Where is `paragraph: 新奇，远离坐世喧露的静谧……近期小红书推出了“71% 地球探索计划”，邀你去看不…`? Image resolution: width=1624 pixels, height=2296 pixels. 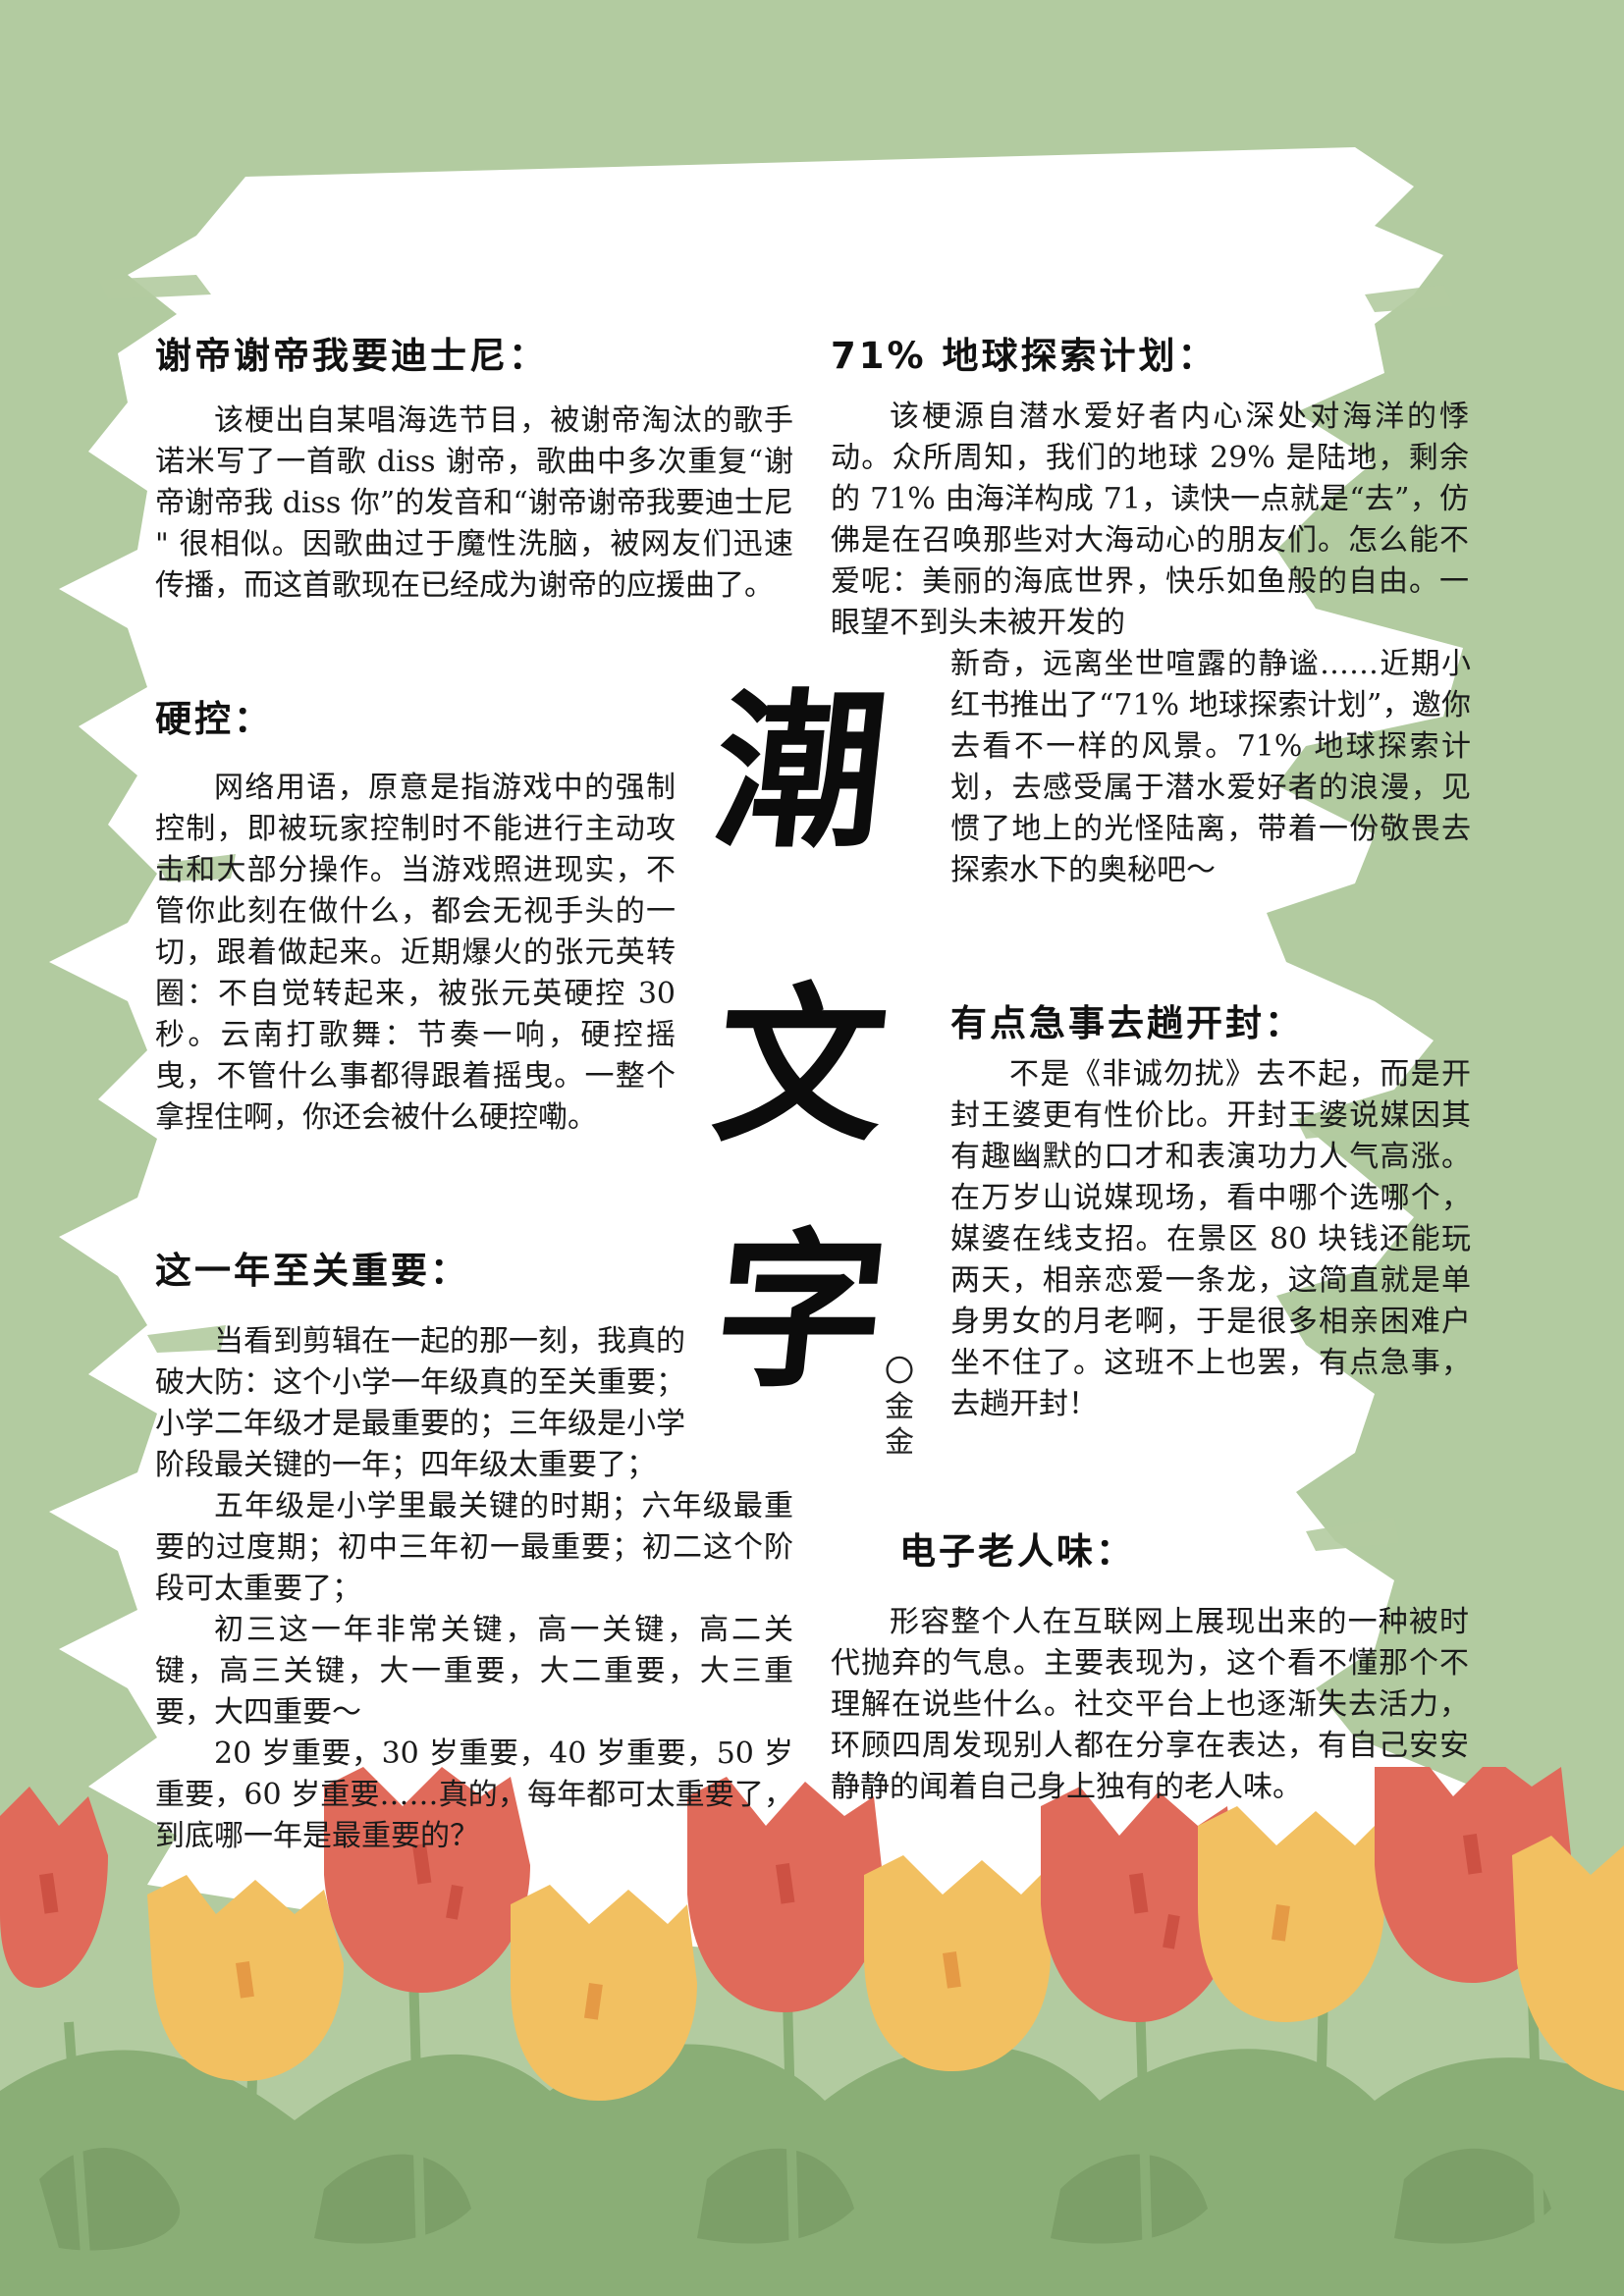 paragraph: 新奇，远离坐世喧露的静谧……近期小红书推出了“71% 地球探索计划”，邀你去看不… is located at coordinates (1210, 767).